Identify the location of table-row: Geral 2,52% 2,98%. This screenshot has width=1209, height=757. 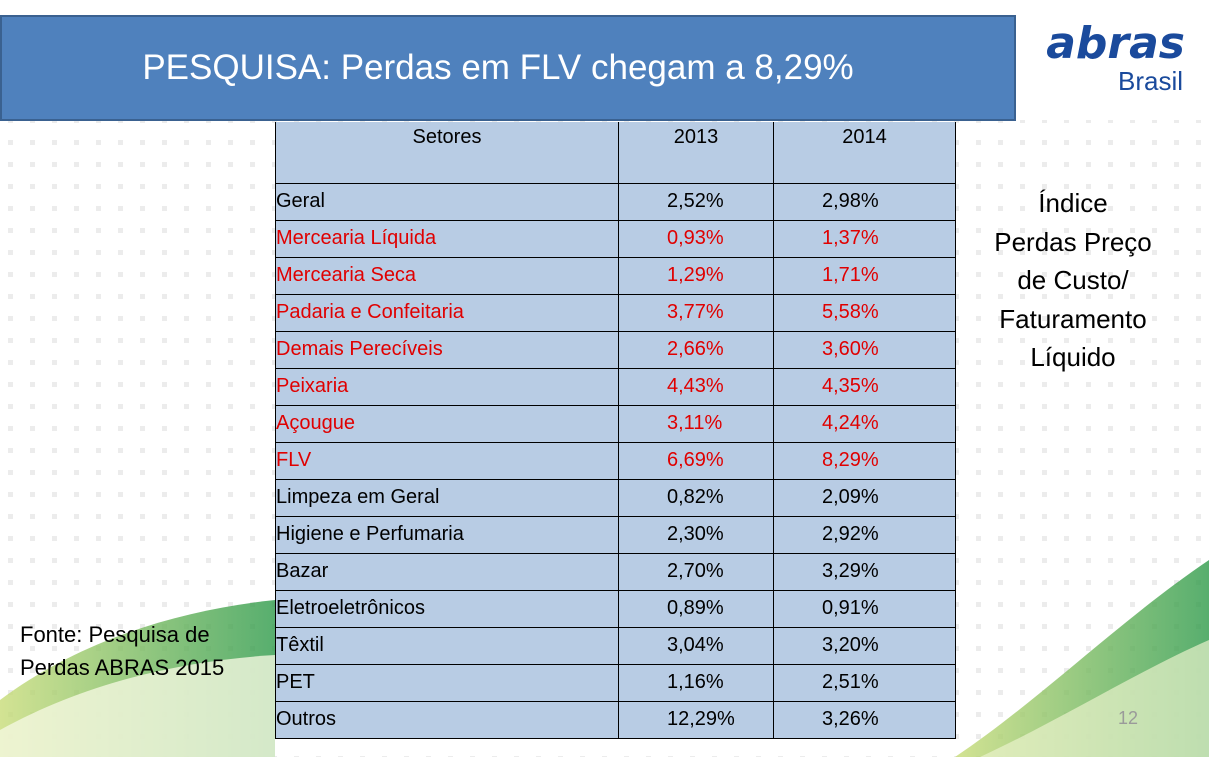
(615, 201).